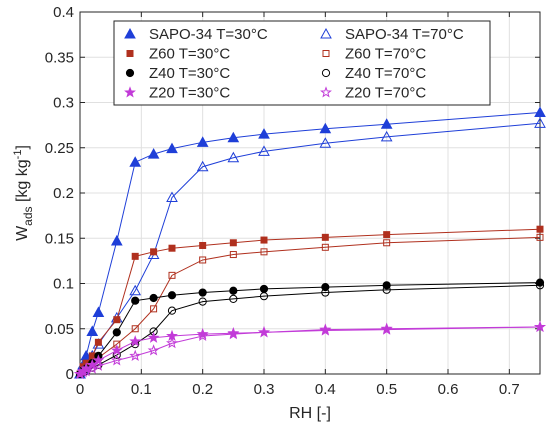  Describe the element at coordinates (141, 389) in the screenshot. I see `x-tick-label: 0.1` at that location.